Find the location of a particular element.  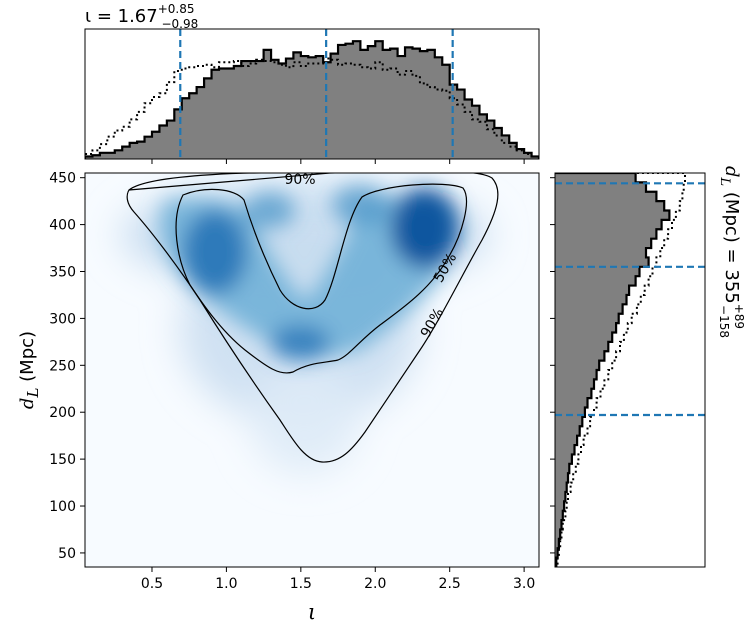

x-tick-label: 1.5 is located at coordinates (301, 584).